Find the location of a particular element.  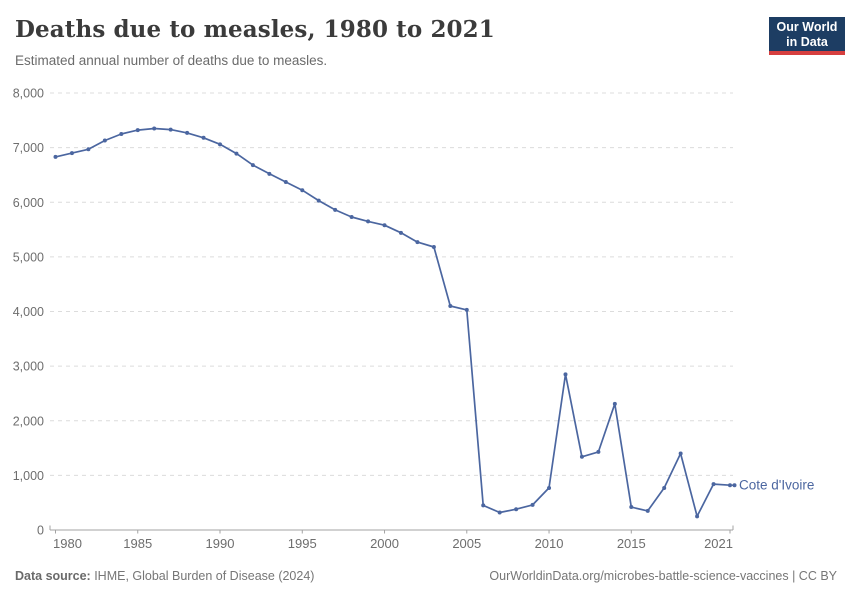

owid-logo-line1: Our World is located at coordinates (807, 27).